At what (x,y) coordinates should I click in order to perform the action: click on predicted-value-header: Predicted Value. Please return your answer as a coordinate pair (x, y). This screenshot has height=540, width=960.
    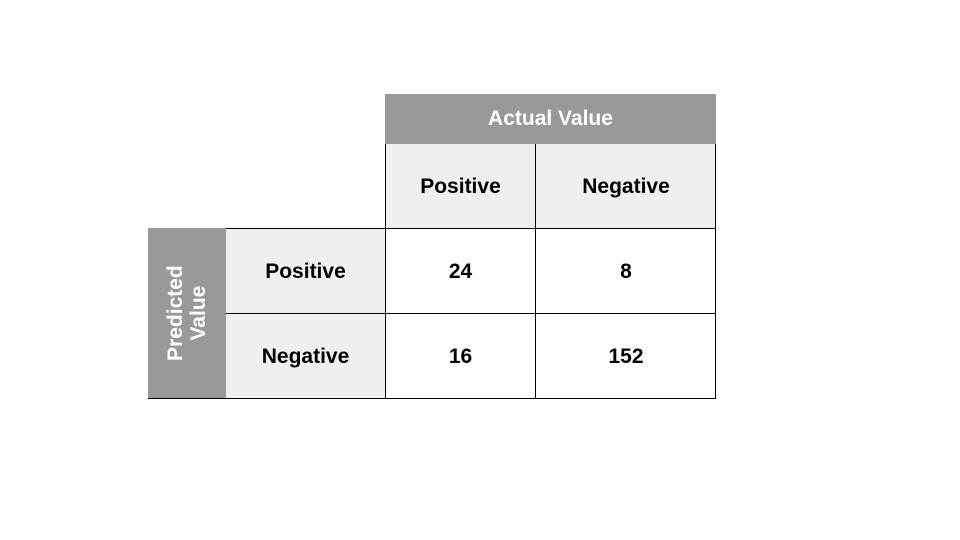
    Looking at the image, I should click on (187, 313).